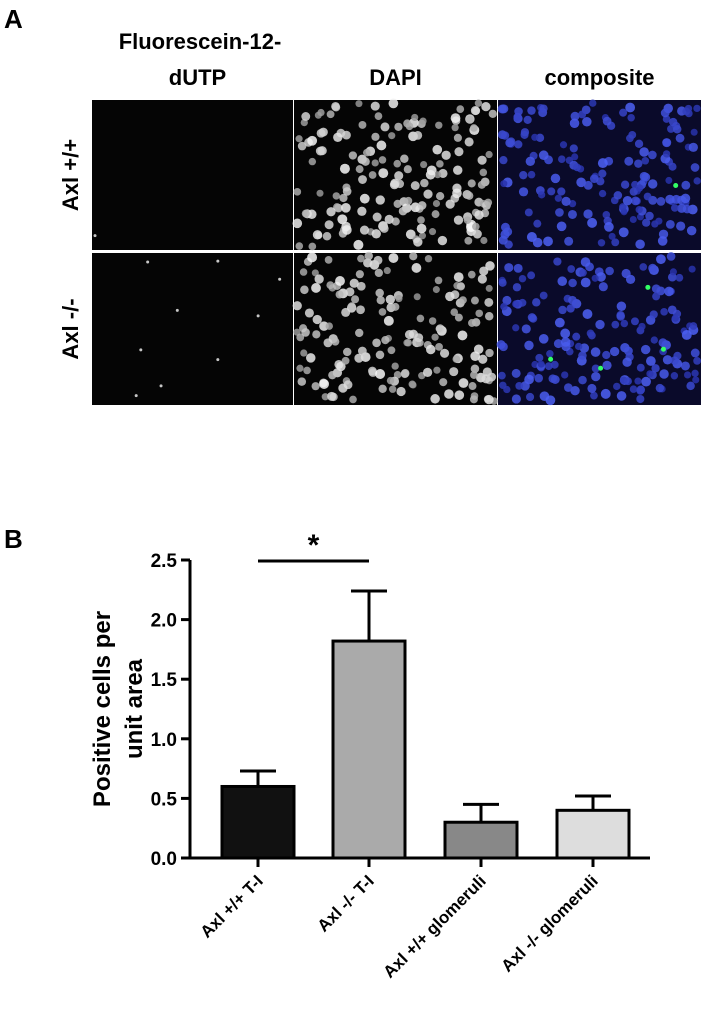 The height and width of the screenshot is (1028, 705). What do you see at coordinates (164, 561) in the screenshot?
I see `y-tick-label: 2.5` at bounding box center [164, 561].